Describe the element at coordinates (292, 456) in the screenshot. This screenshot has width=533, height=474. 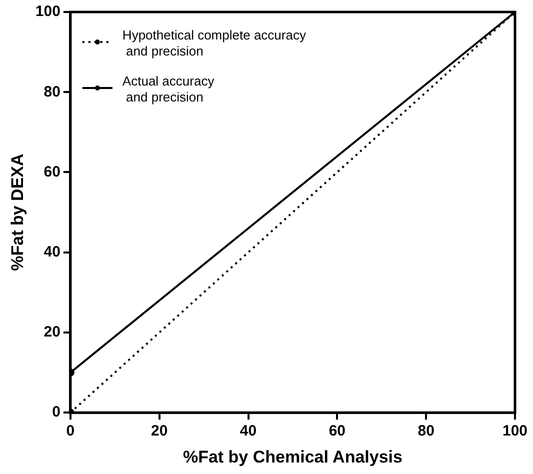
I see `x-axis-title: %Fat by Chemical Analysis` at that location.